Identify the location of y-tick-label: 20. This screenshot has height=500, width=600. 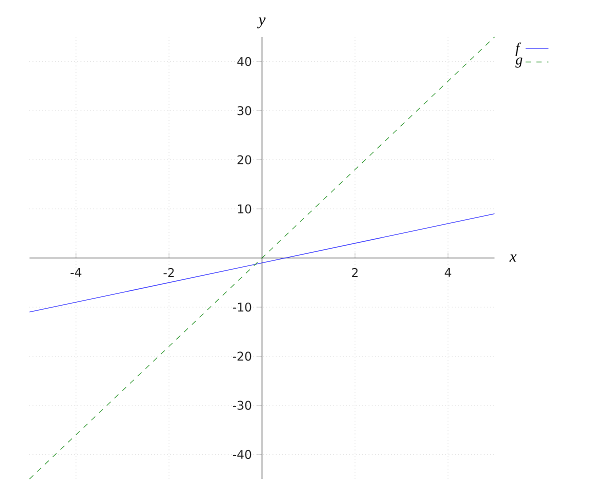
(245, 159).